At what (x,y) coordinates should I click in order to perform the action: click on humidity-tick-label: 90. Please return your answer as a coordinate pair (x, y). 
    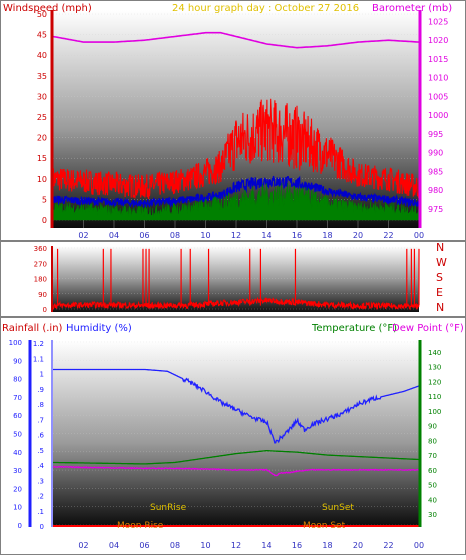
    Looking at the image, I should click on (17, 361).